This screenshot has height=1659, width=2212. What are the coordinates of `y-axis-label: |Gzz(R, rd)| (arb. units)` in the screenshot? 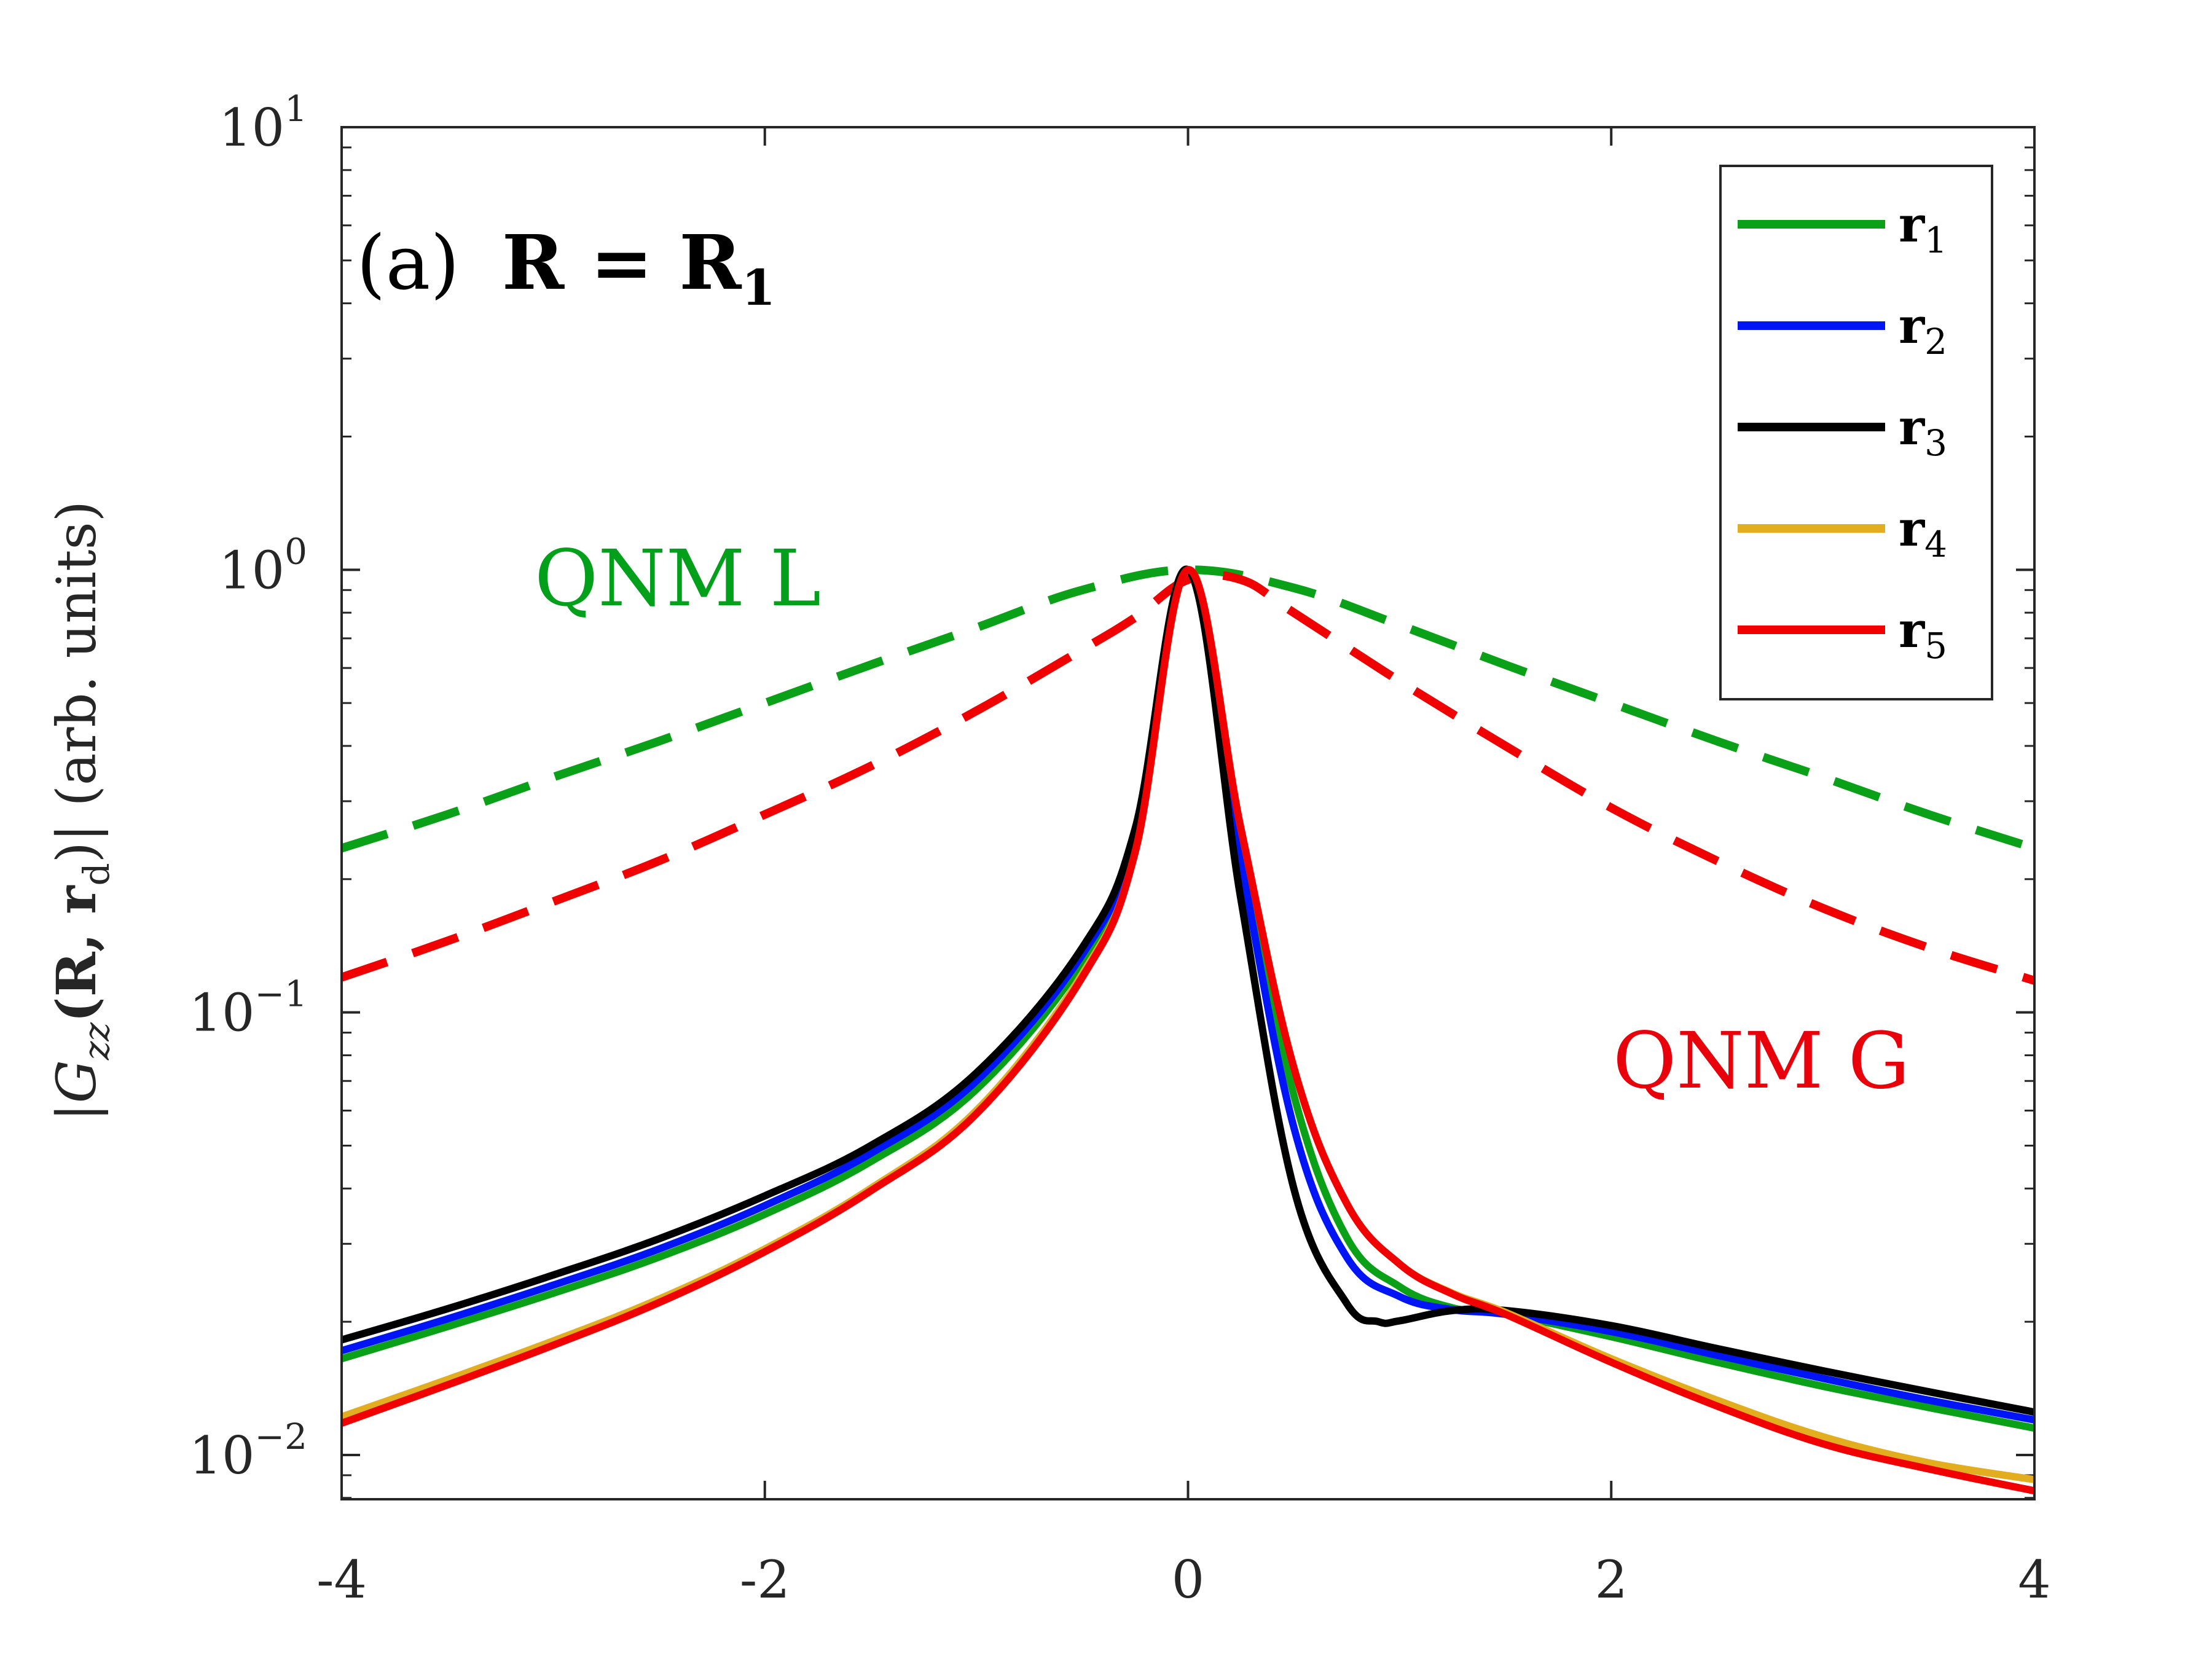 It's located at (80, 811).